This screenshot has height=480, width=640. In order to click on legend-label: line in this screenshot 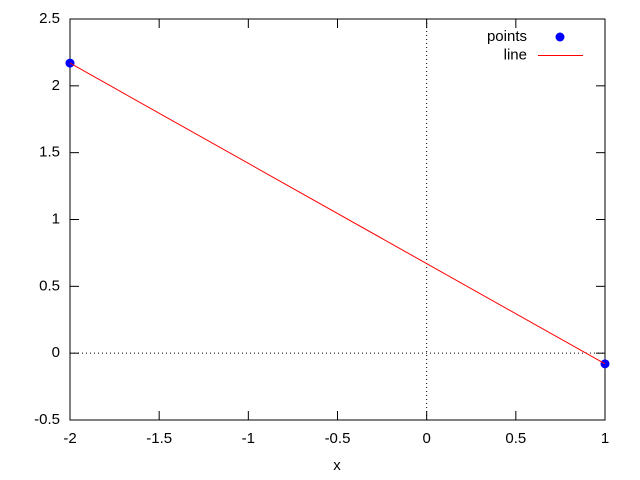, I will do `click(515, 54)`.